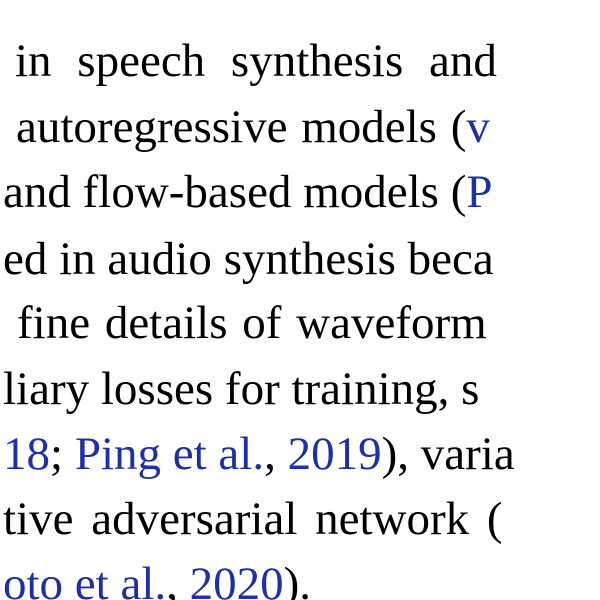 The width and height of the screenshot is (600, 600). I want to click on text-line-8: tive adversarial network (, so click(253, 519).